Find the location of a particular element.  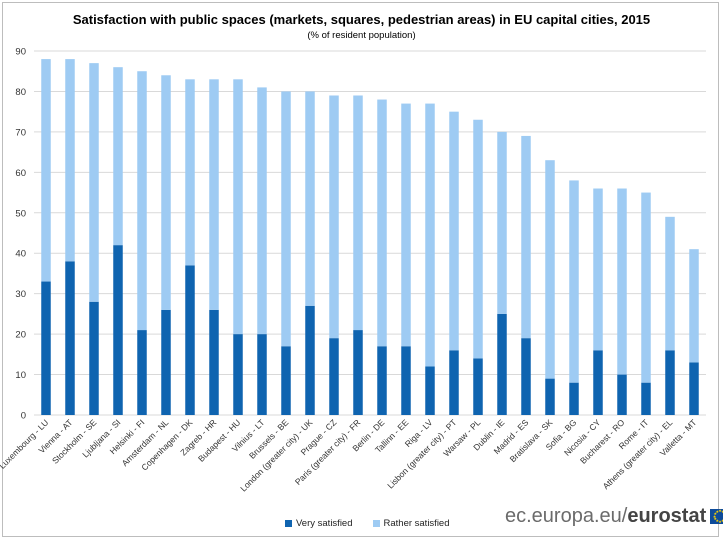

y-tick-label: 90 is located at coordinates (20, 52).